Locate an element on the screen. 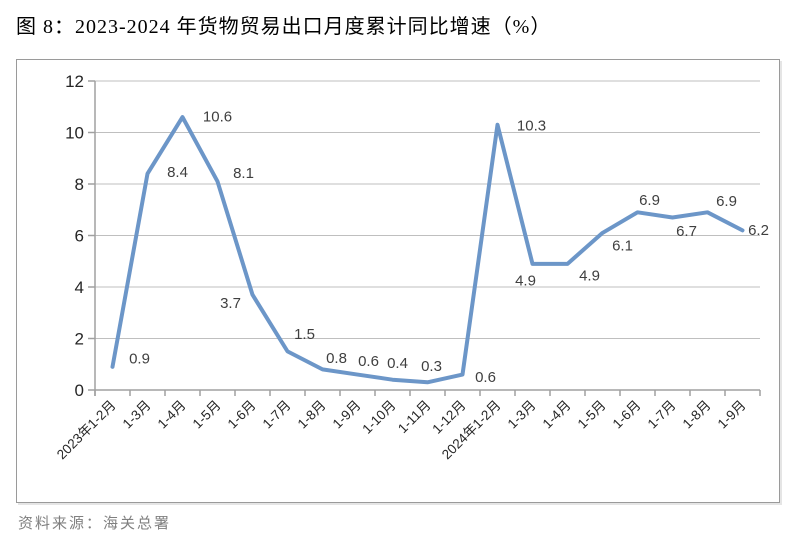 This screenshot has width=800, height=550. figure-title: 图 8：2023-2024 年货物贸易出口月度累计同比增速（%） is located at coordinates (284, 27).